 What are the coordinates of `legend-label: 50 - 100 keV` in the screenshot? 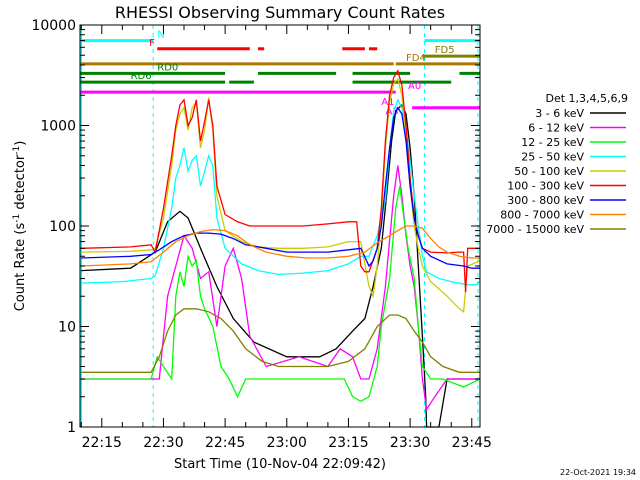 It's located at (549, 171).